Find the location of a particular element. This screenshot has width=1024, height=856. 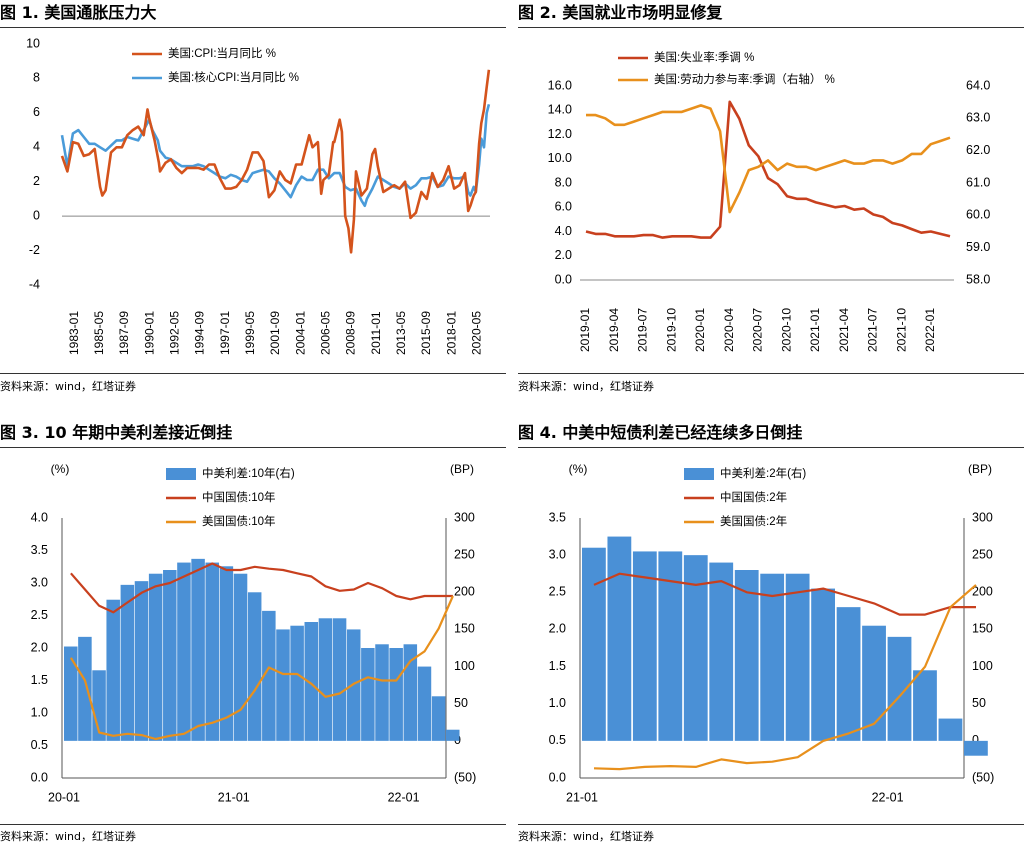

y-tick-label: 6 is located at coordinates (36, 112).